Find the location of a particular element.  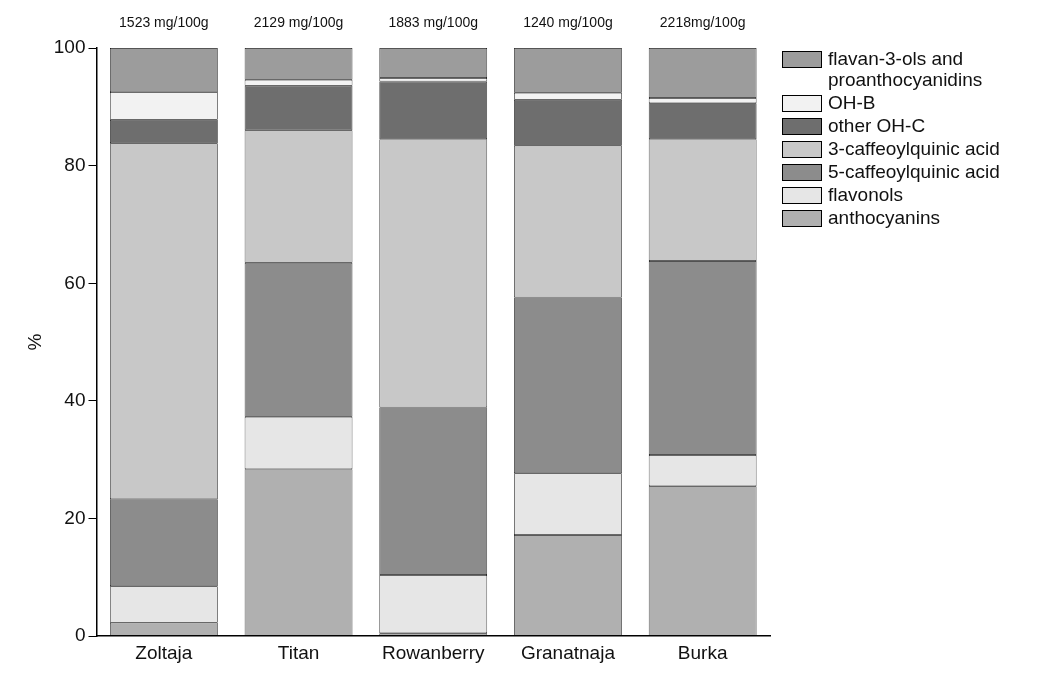

y-tick-label: 100 is located at coordinates (69, 47).